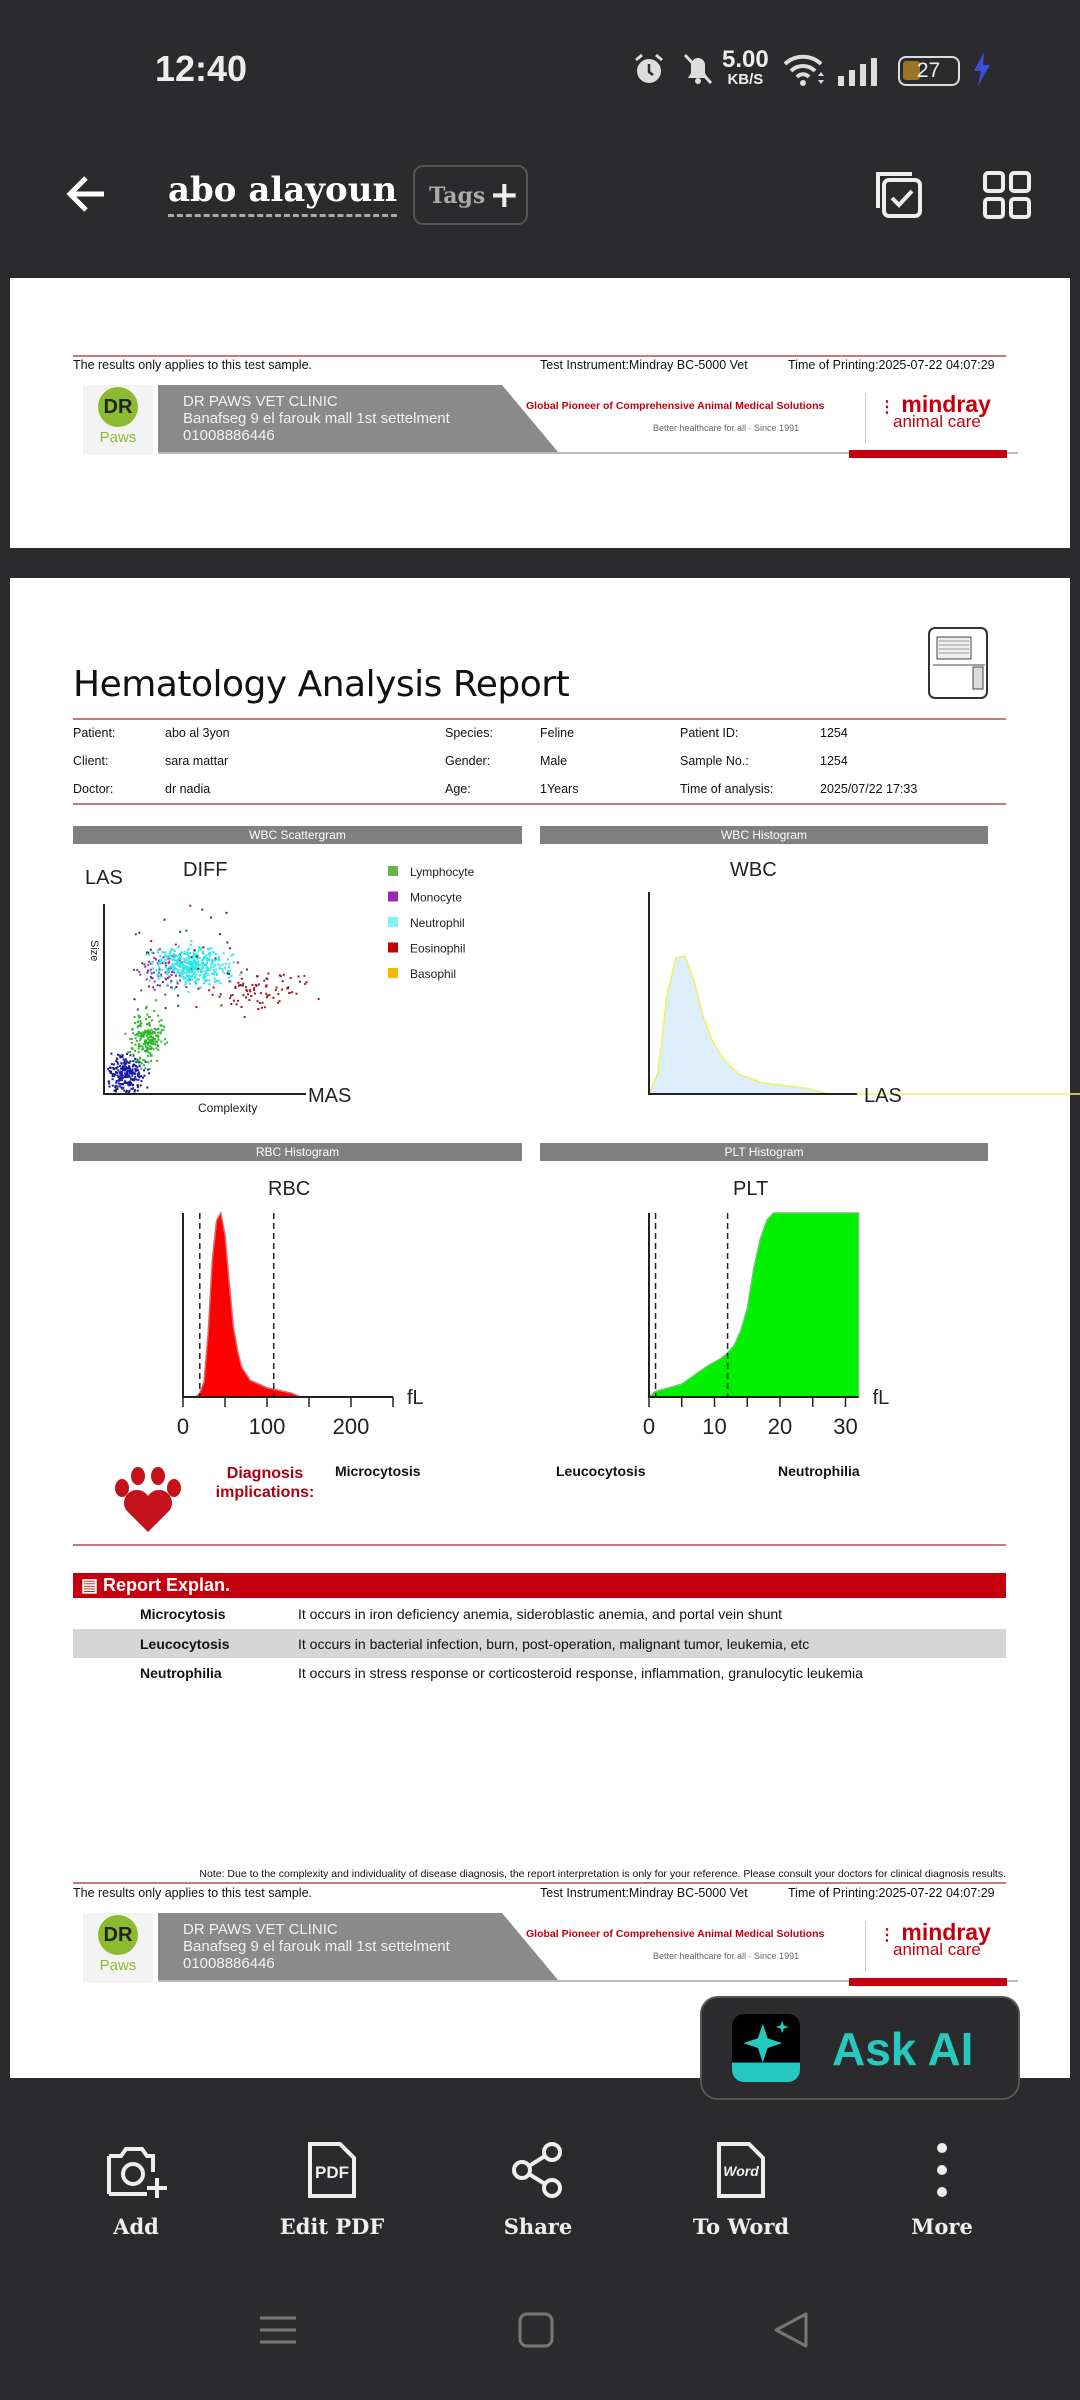 The width and height of the screenshot is (1080, 2400). What do you see at coordinates (470, 195) in the screenshot?
I see `tags-button: Tags +` at bounding box center [470, 195].